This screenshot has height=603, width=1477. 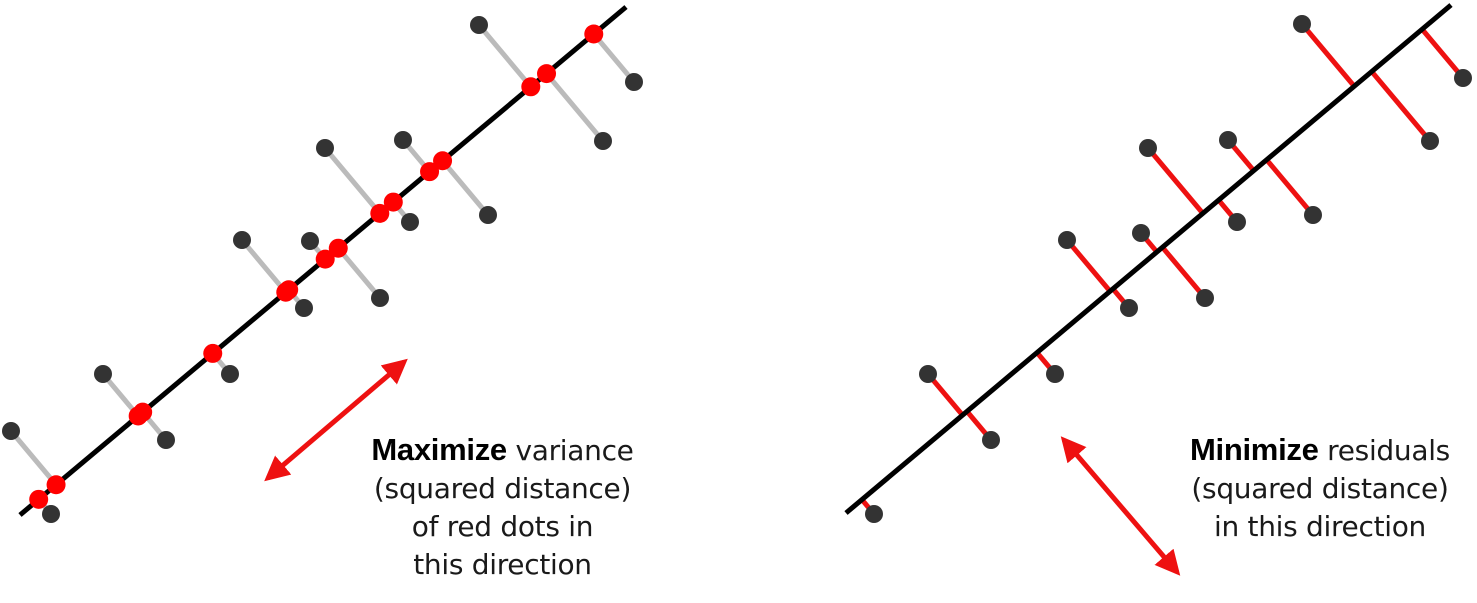 What do you see at coordinates (502, 564) in the screenshot?
I see `left-caption-line4: this direction` at bounding box center [502, 564].